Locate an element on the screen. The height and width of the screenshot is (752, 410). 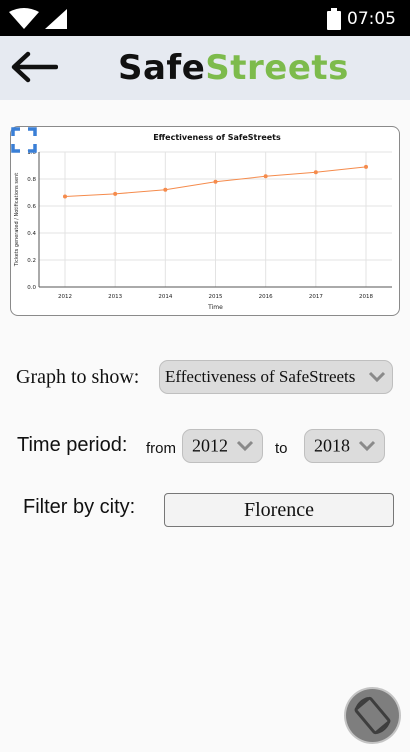
y-tick-label: 0.2 is located at coordinates (31, 261).